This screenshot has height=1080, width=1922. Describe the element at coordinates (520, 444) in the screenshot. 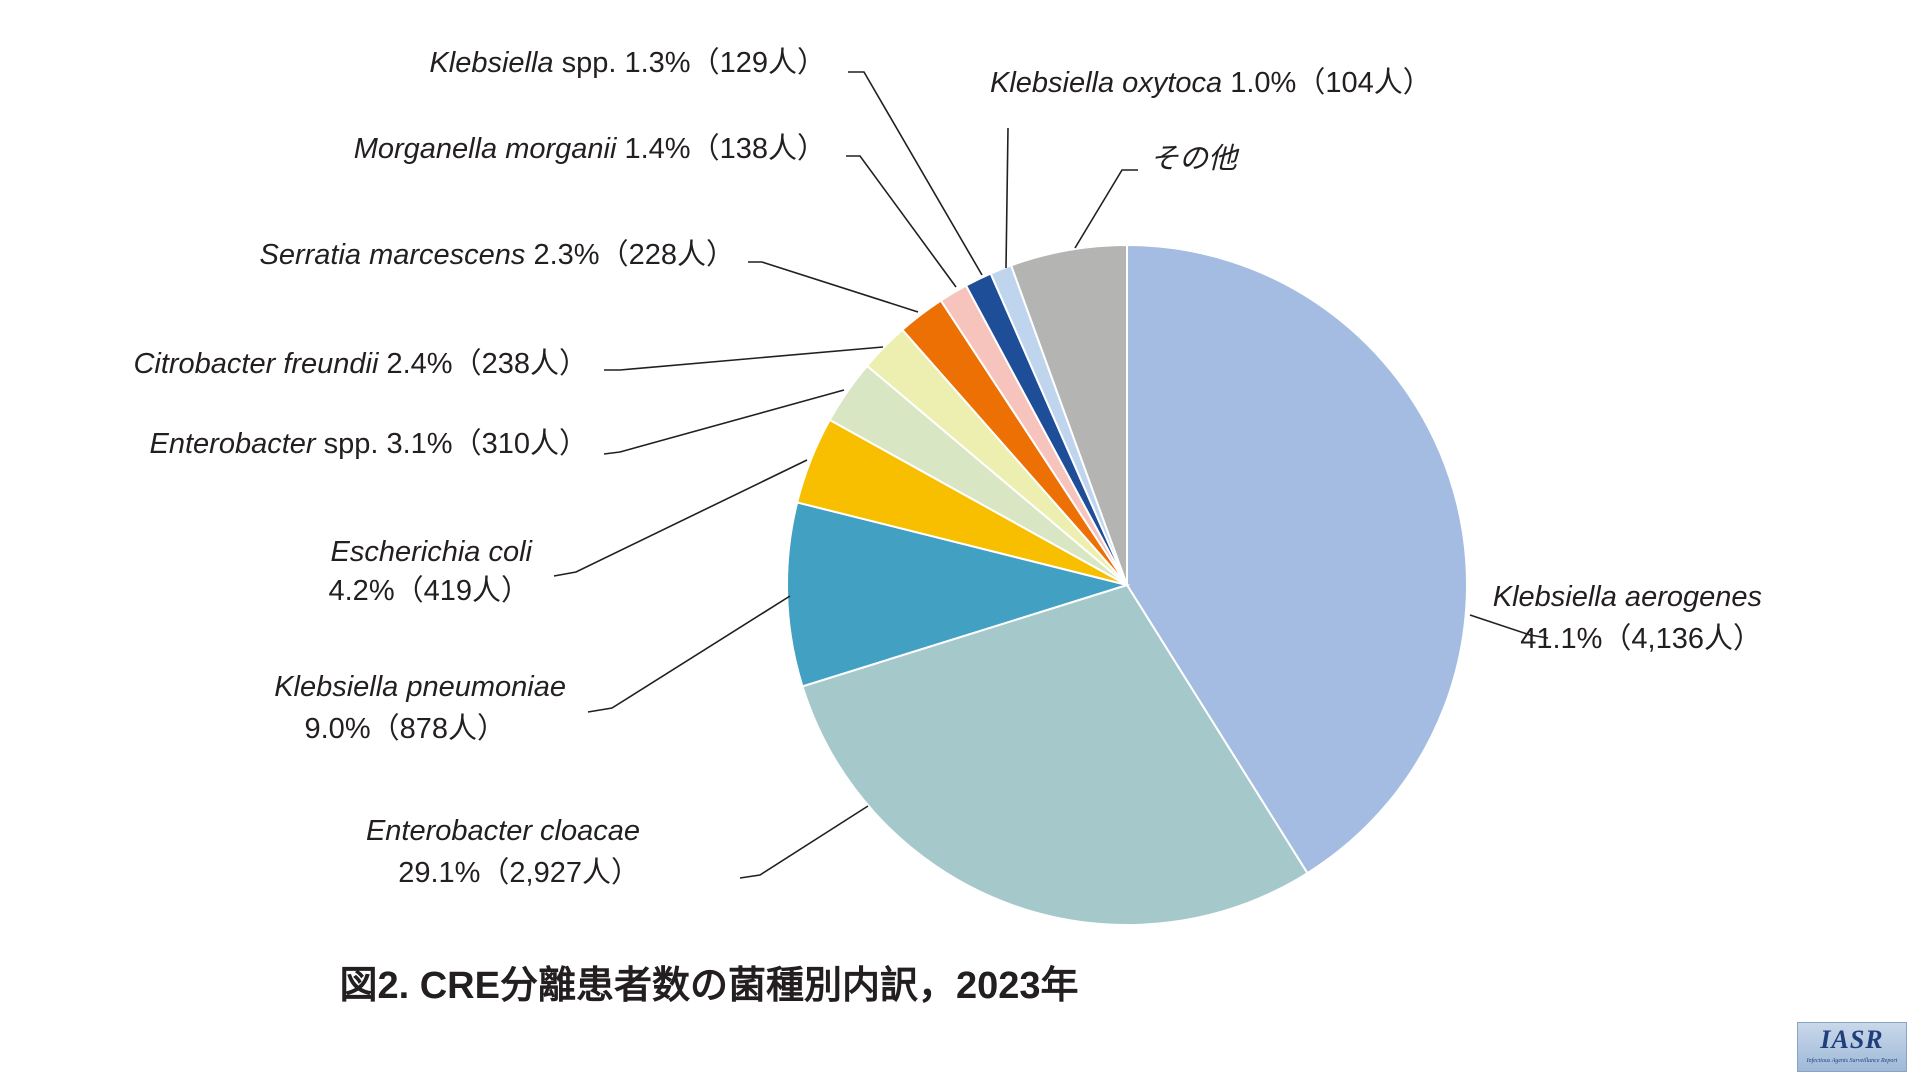

I see `slice-label-count: （310人）` at that location.